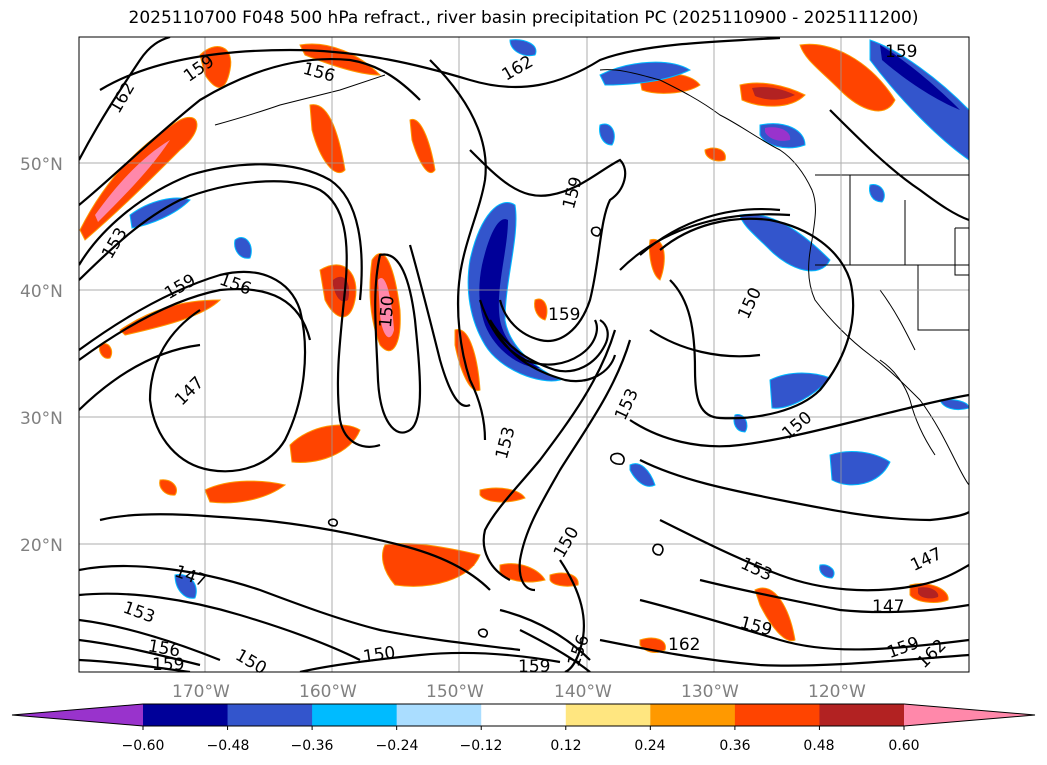  What do you see at coordinates (519, 692) in the screenshot?
I see `longitude-labels: 170°W 160°W 150°W 140°W 130°W 120°W` at bounding box center [519, 692].